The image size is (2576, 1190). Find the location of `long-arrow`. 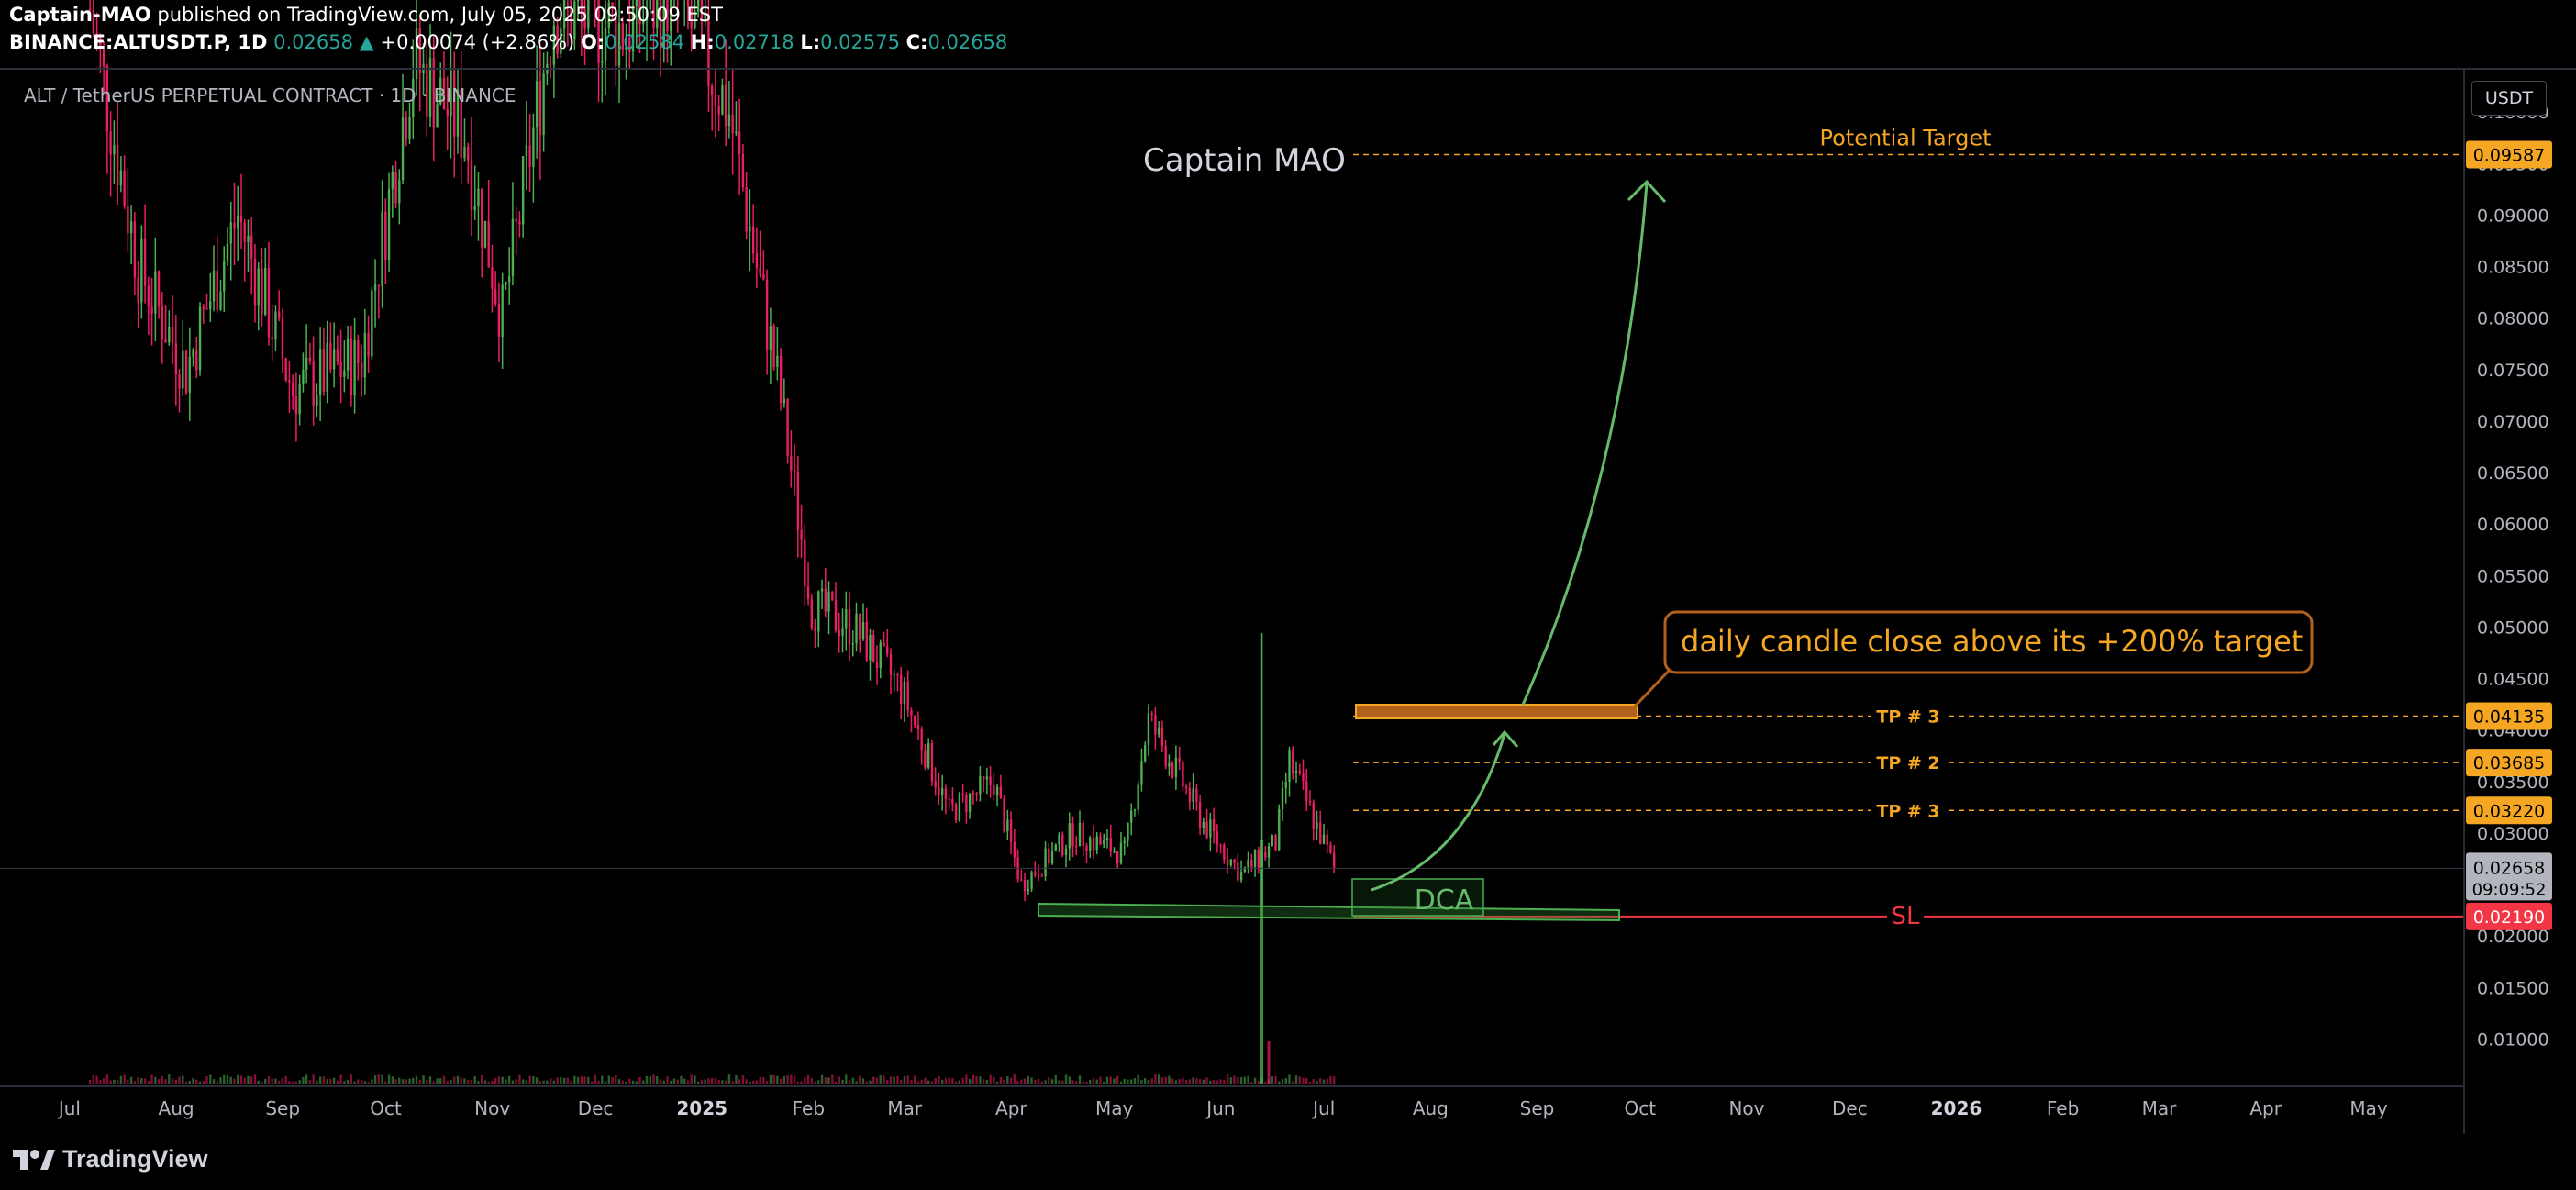

long-arrow is located at coordinates (1585, 444).